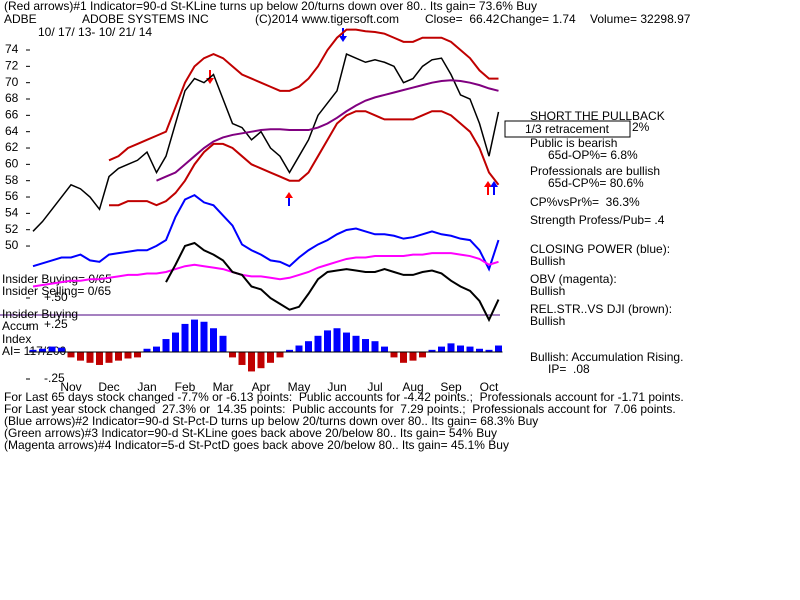 This screenshot has height=600, width=800. Describe the element at coordinates (145, 19) in the screenshot. I see `company: ADOBE SYSTEMS INC` at that location.